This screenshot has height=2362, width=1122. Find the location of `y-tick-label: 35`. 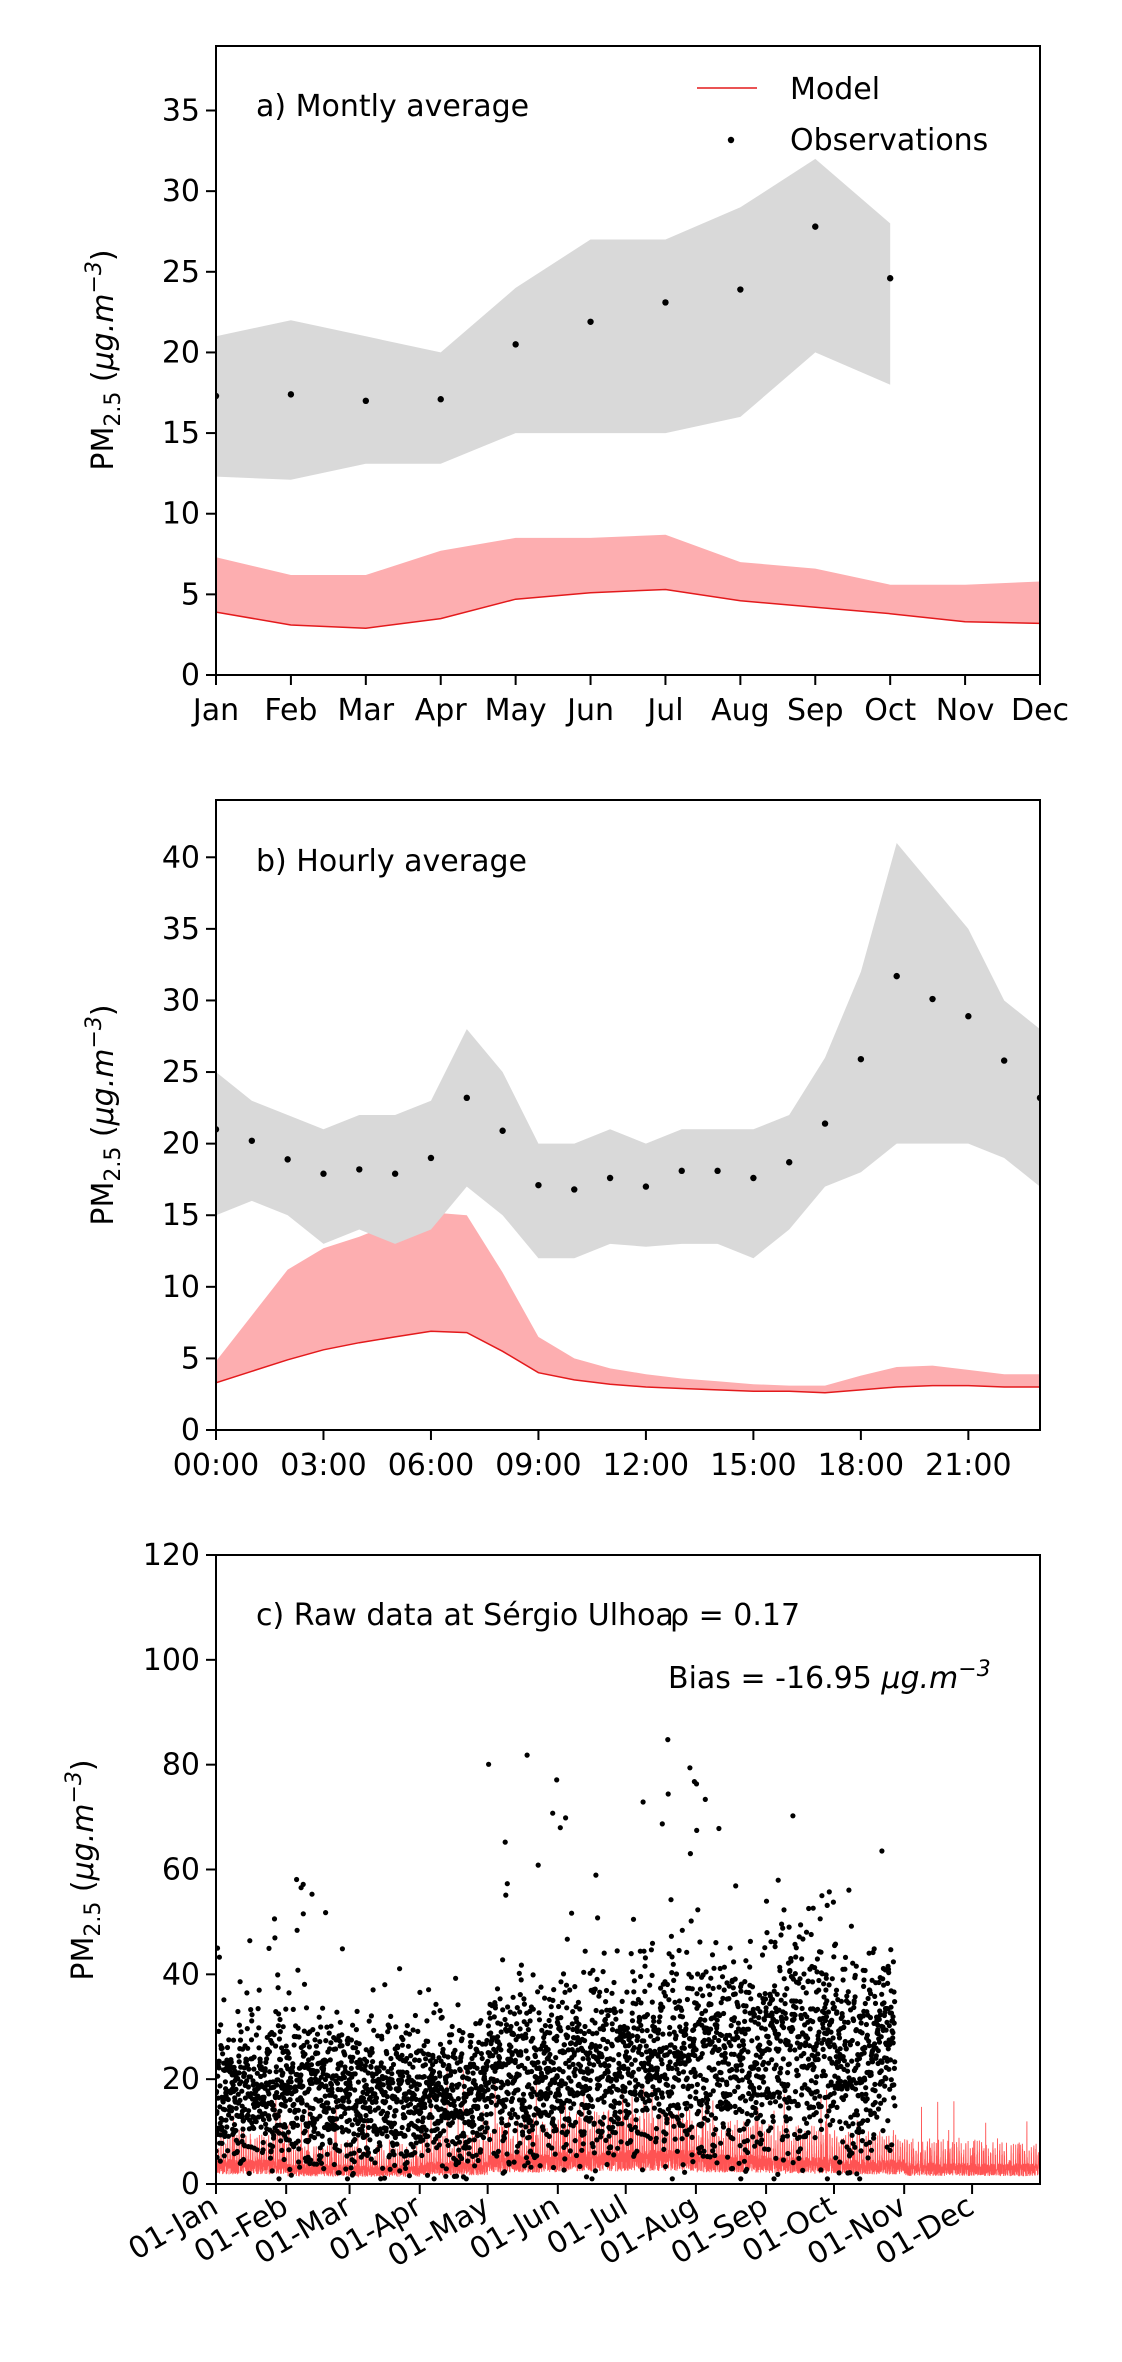

y-tick-label: 35 is located at coordinates (181, 111).